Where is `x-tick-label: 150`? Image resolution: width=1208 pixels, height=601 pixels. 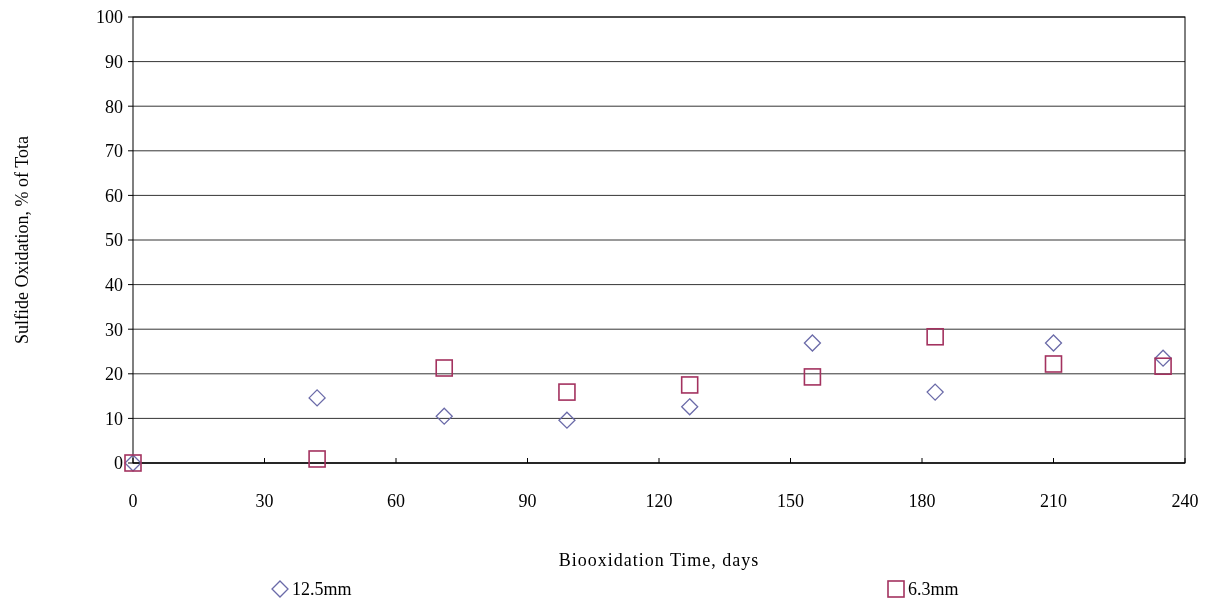
x-tick-label: 150 is located at coordinates (790, 501).